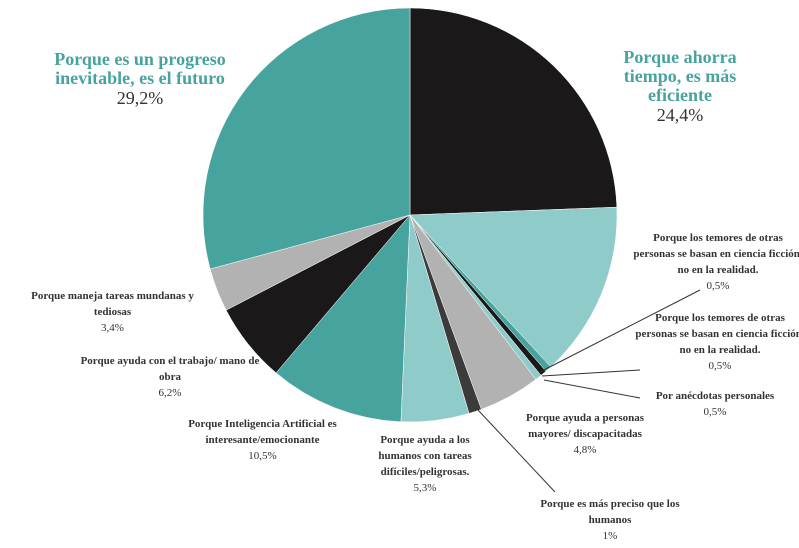 The width and height of the screenshot is (799, 548). What do you see at coordinates (112, 304) in the screenshot?
I see `slice-name: Porque maneja tareas mundanas y tediosas` at bounding box center [112, 304].